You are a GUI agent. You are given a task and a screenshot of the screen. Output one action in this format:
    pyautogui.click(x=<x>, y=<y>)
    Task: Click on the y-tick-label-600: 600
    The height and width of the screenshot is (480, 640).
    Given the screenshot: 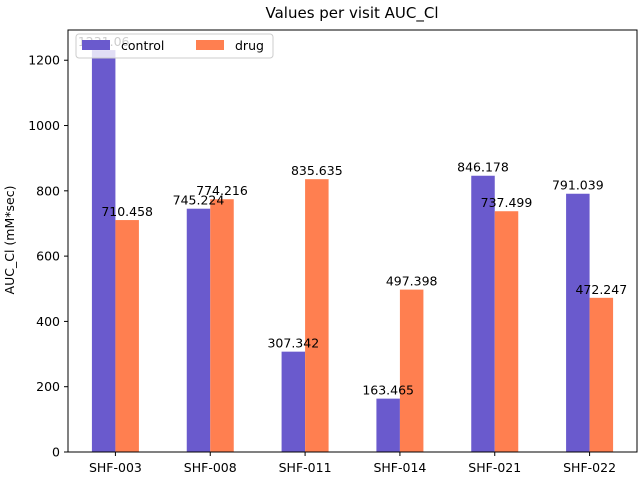 What is the action you would take?
    pyautogui.click(x=48, y=256)
    